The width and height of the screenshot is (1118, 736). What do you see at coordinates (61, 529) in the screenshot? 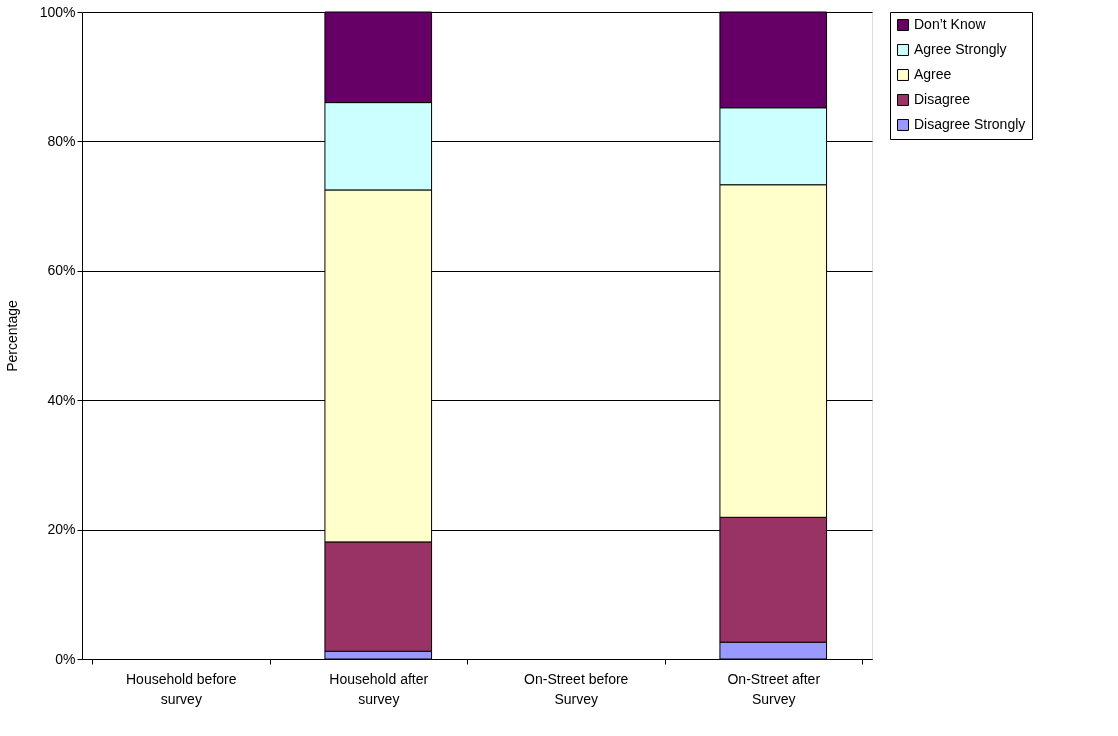
I see `y-tick-label: 20%` at bounding box center [61, 529].